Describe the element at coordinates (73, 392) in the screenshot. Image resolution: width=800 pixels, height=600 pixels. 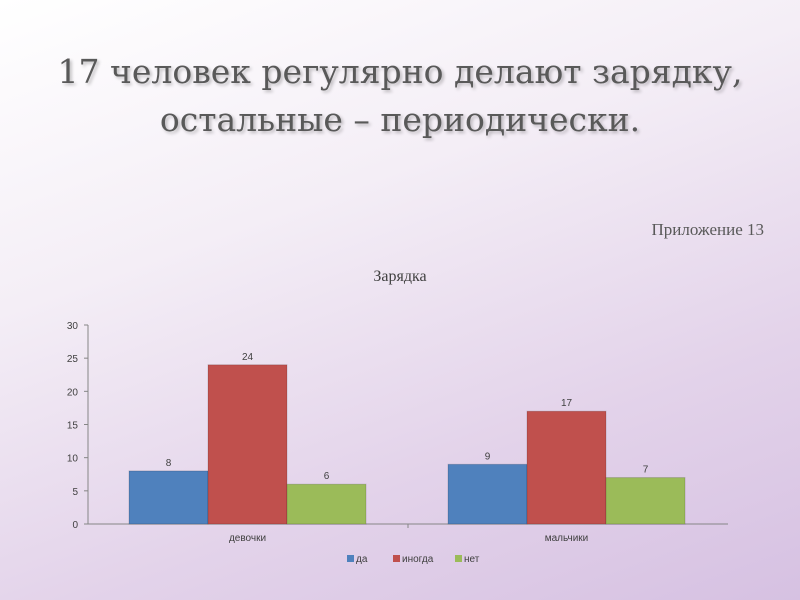
I see `y-tick-label: 20` at that location.